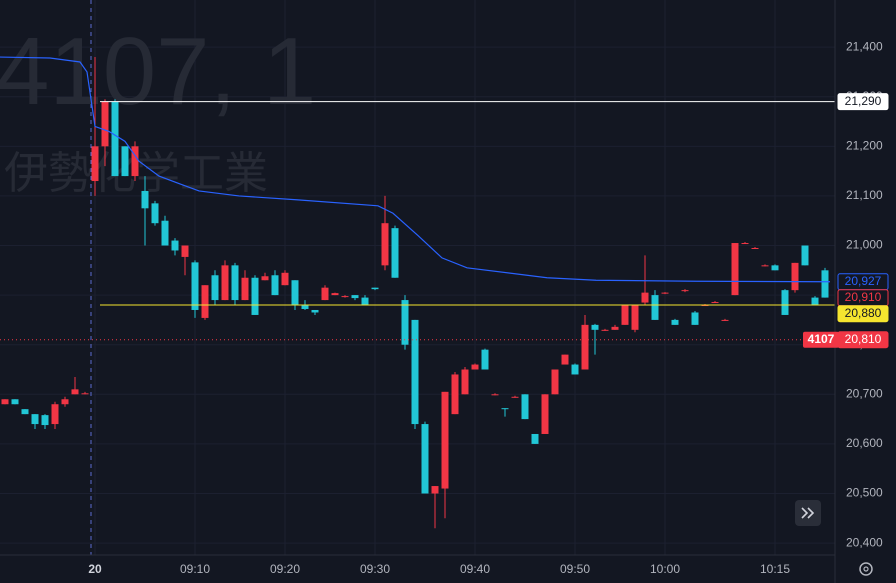 This screenshot has width=896, height=583. Describe the element at coordinates (864, 195) in the screenshot. I see `y-tick-label: 21,100` at that location.